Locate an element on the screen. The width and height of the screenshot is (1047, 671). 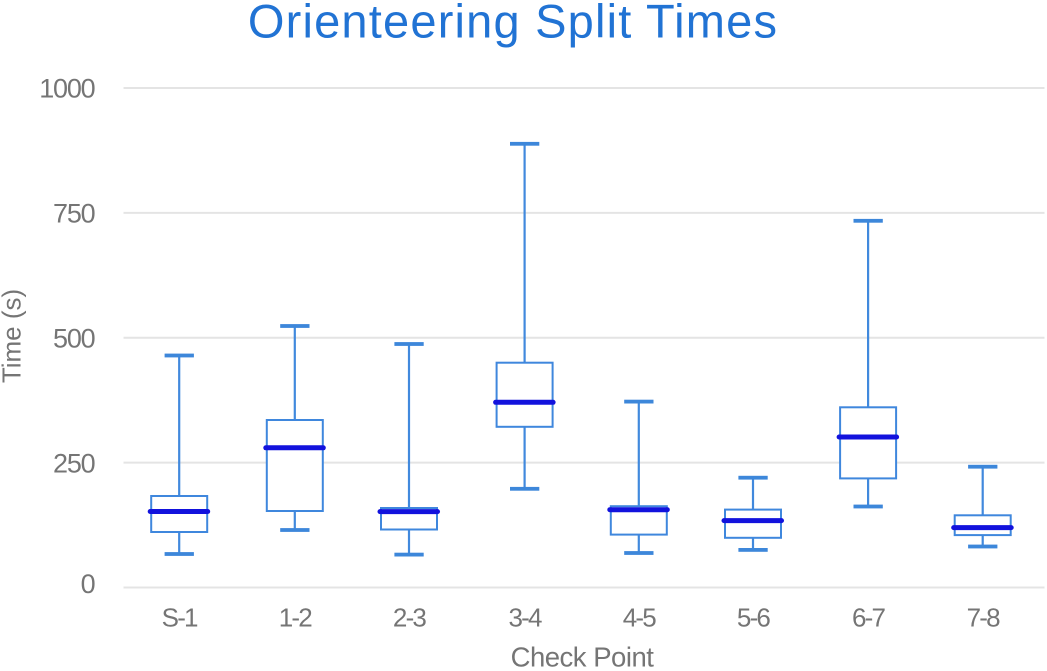
svg-text: Time (s) is located at coordinates (13, 336).